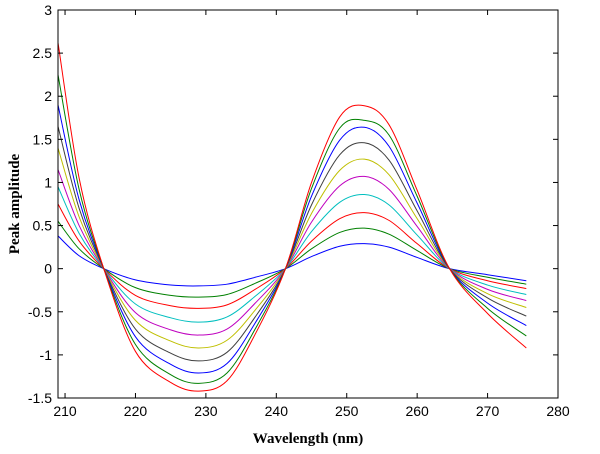  Describe the element at coordinates (43, 53) in the screenshot. I see `y-tick-label: 2.5` at that location.